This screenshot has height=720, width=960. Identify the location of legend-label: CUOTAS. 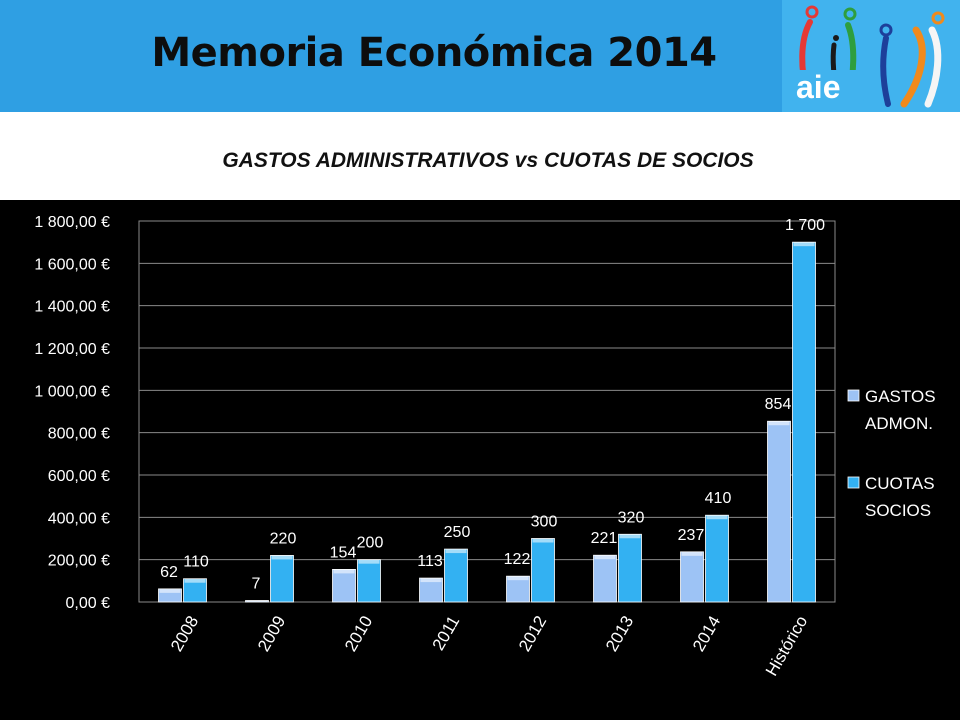
(900, 483).